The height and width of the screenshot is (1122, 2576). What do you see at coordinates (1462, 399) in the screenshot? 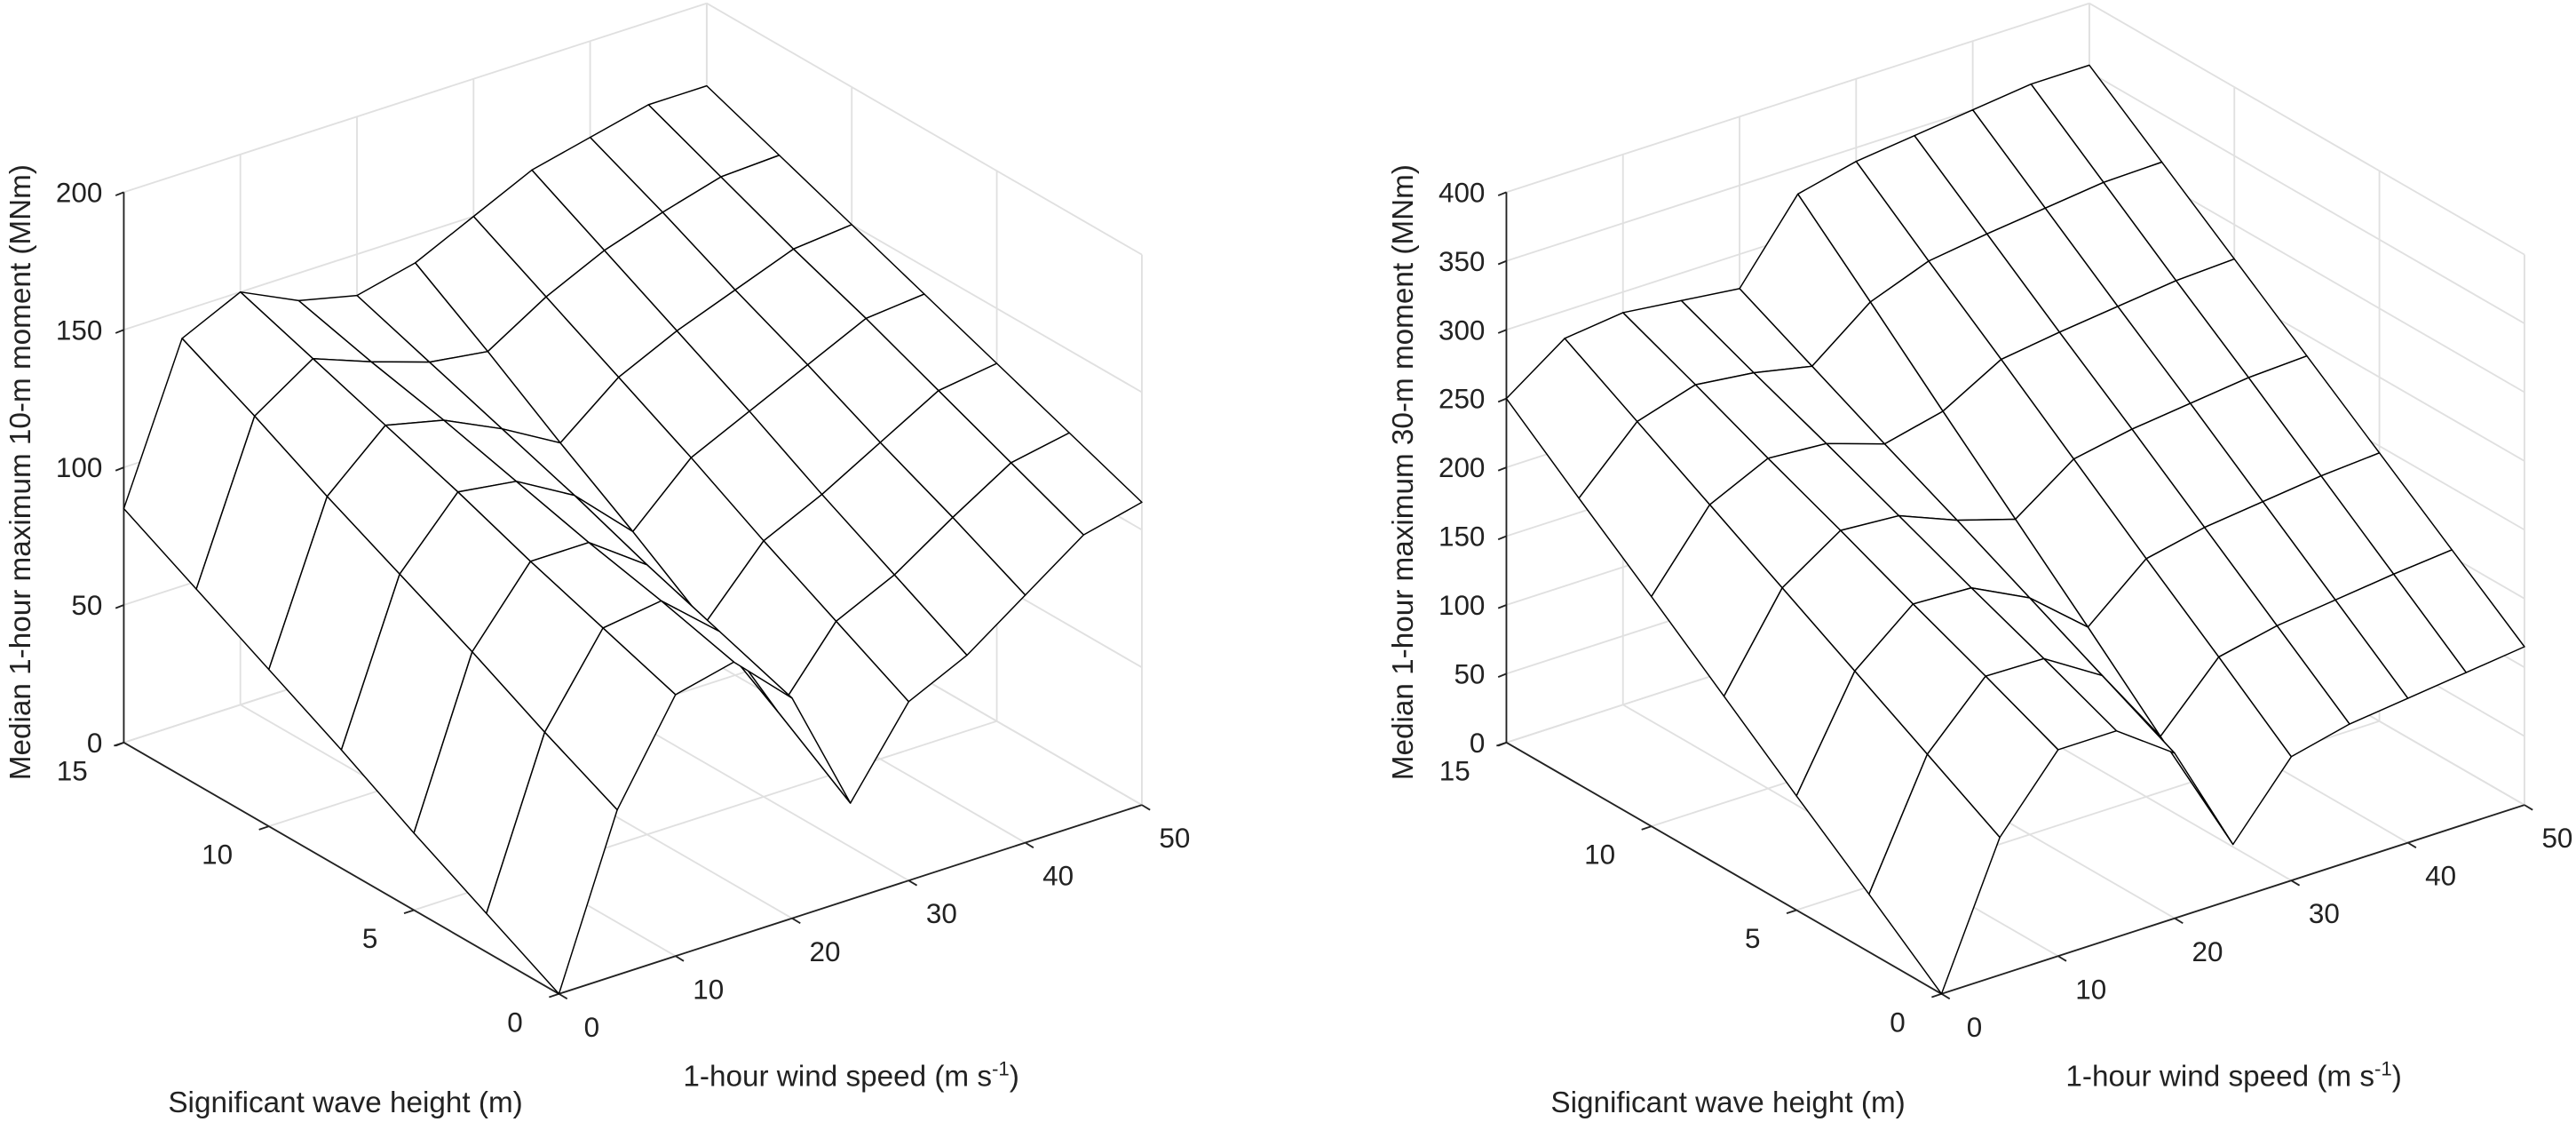
I see `z-tick-label: 250` at bounding box center [1462, 399].